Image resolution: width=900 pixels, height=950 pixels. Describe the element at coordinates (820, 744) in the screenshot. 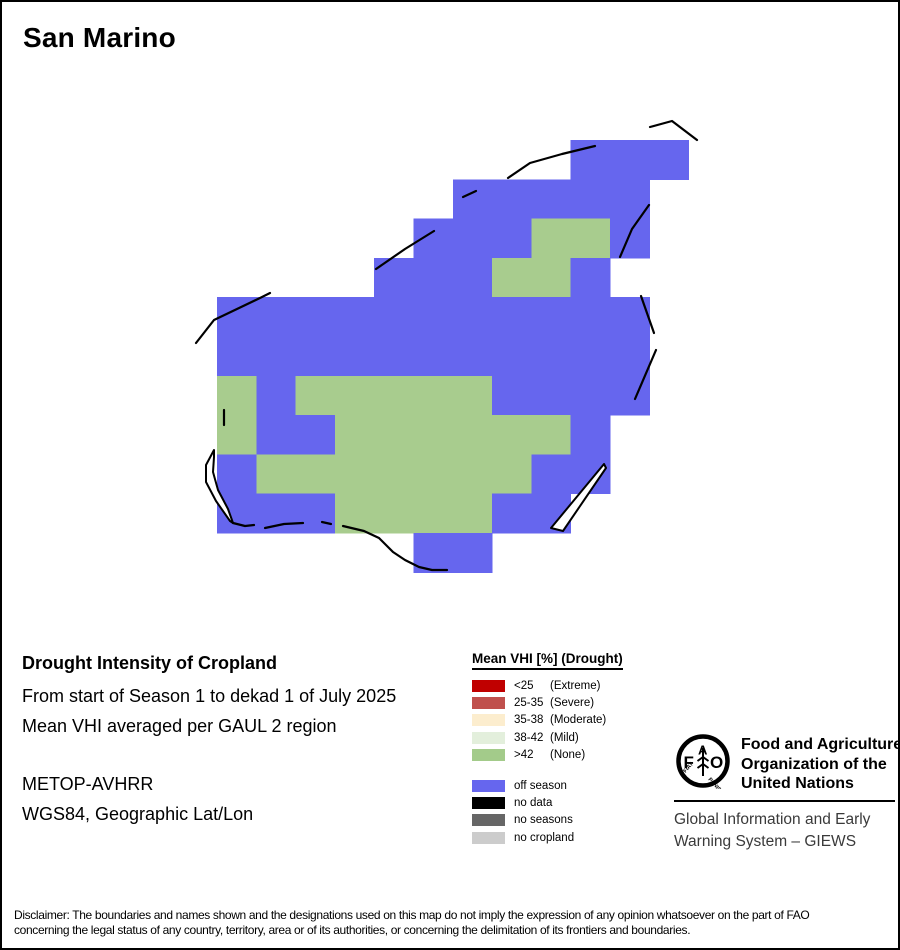

I see `fao-org-line-1: Food and Agriculture` at that location.